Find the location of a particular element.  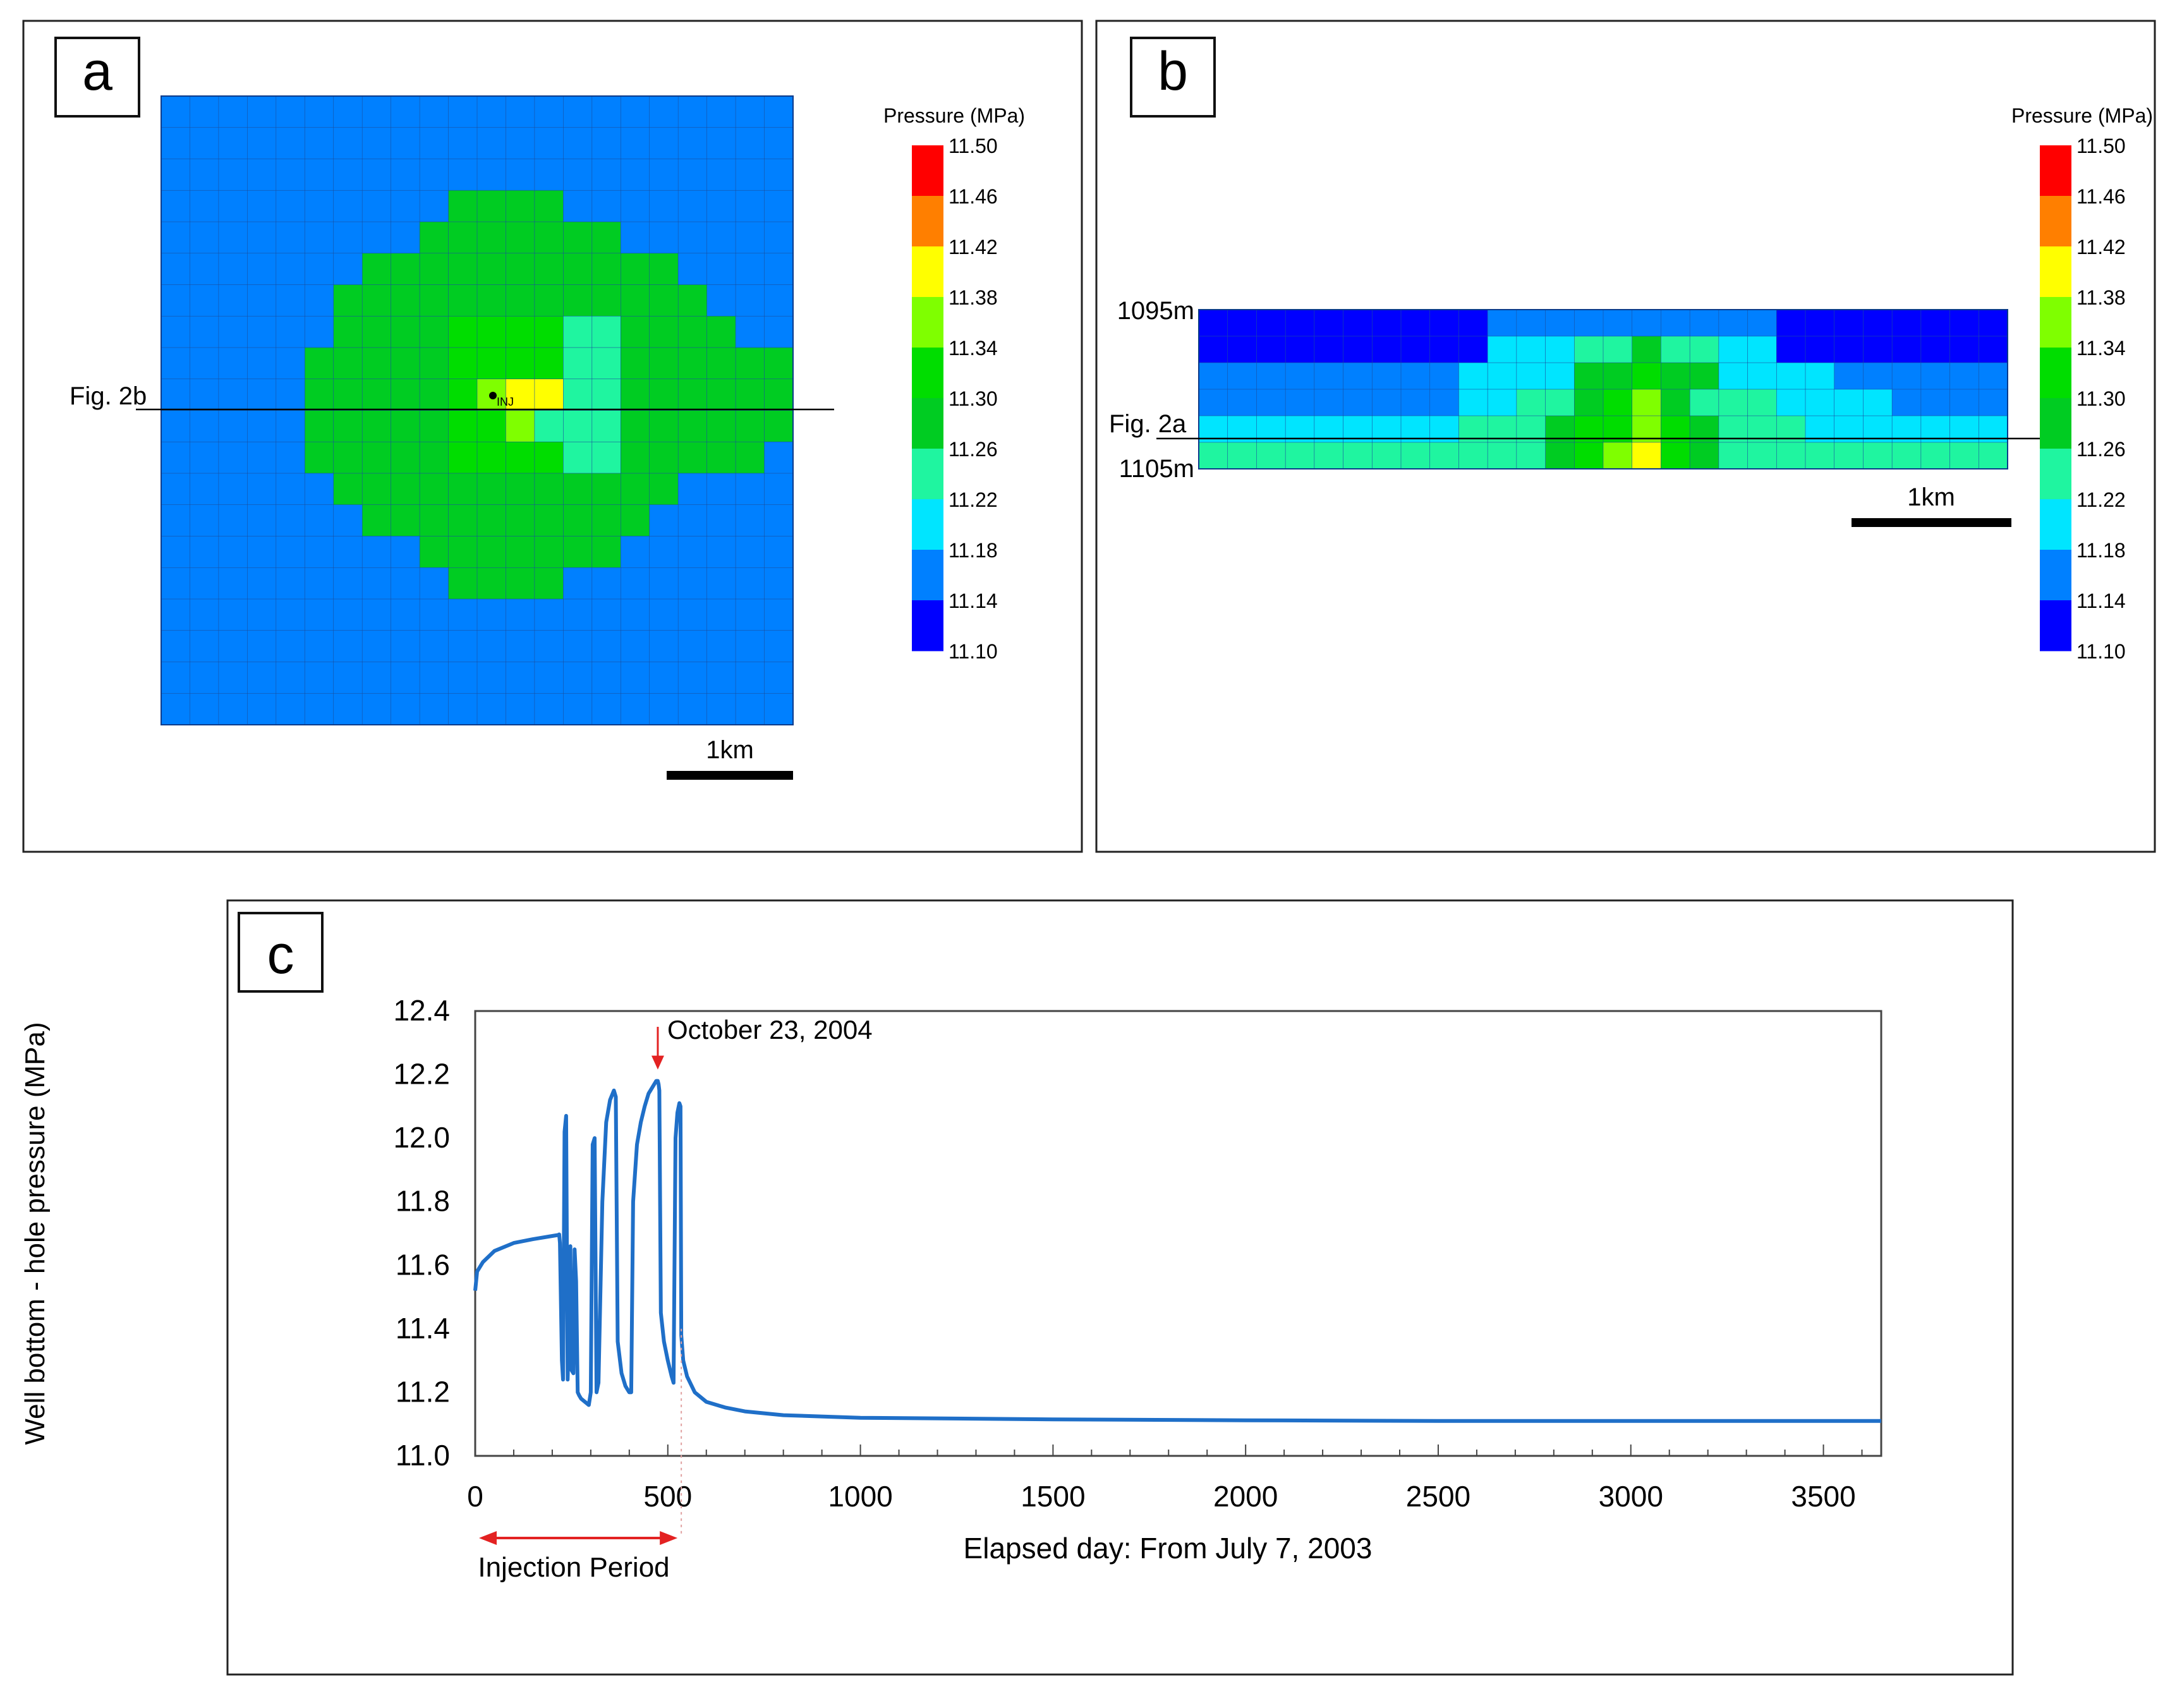

injection-arrow-left-head is located at coordinates (488, 1538).